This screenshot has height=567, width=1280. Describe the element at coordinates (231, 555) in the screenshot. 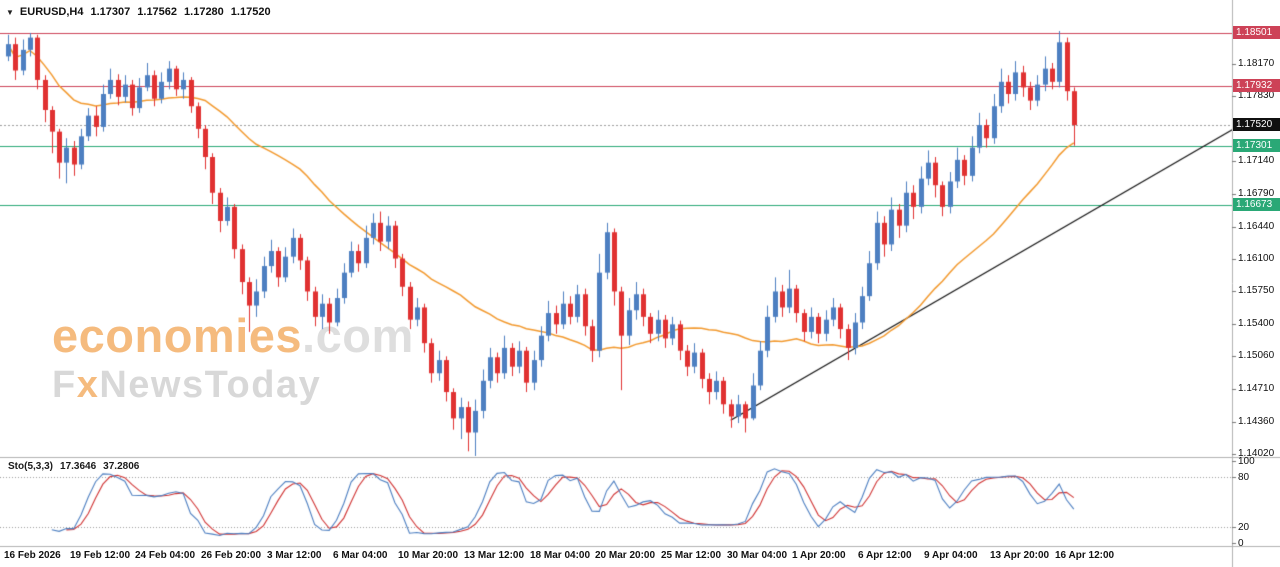

I see `time-axis-label: 26 Feb 20:00` at that location.